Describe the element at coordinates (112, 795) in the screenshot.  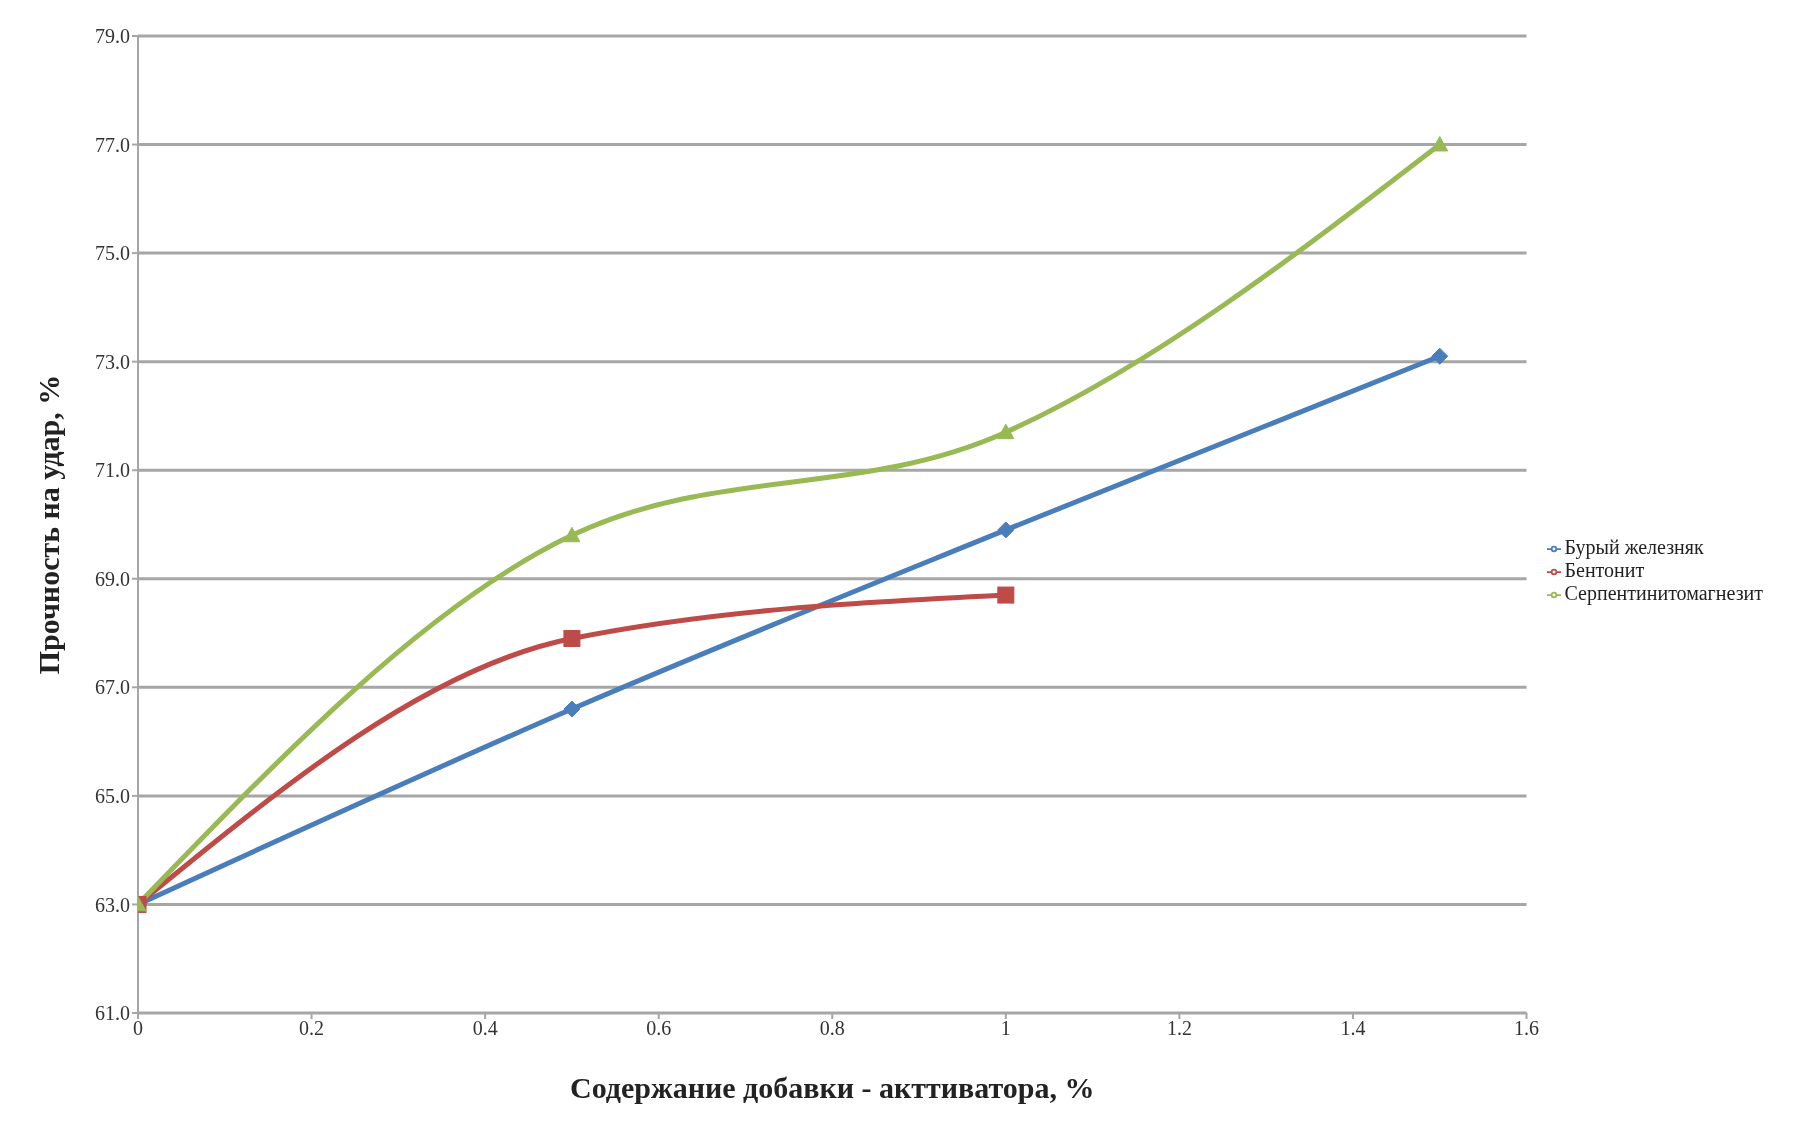
I see `y-tick-label: 65.0` at that location.